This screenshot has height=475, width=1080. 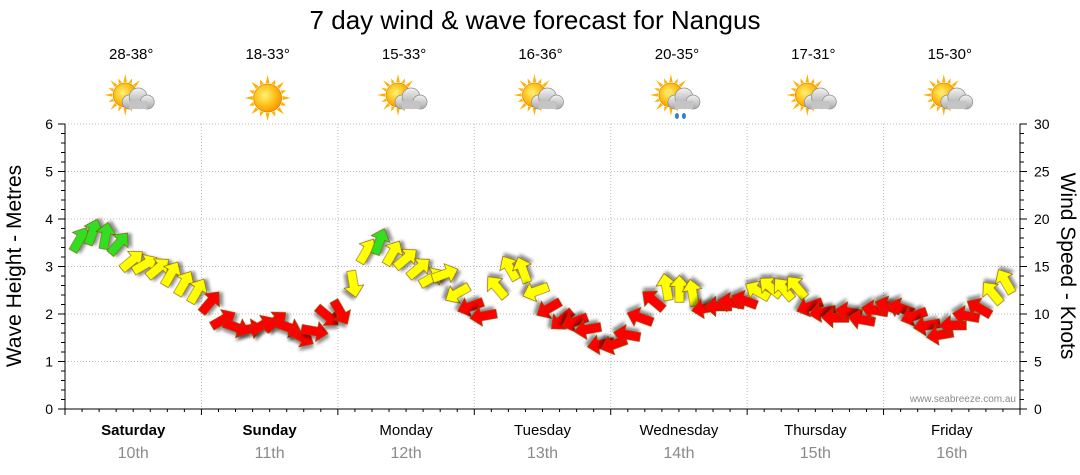 I want to click on chart-title: 7 day wind & wave forecast for Nangus, so click(x=535, y=20).